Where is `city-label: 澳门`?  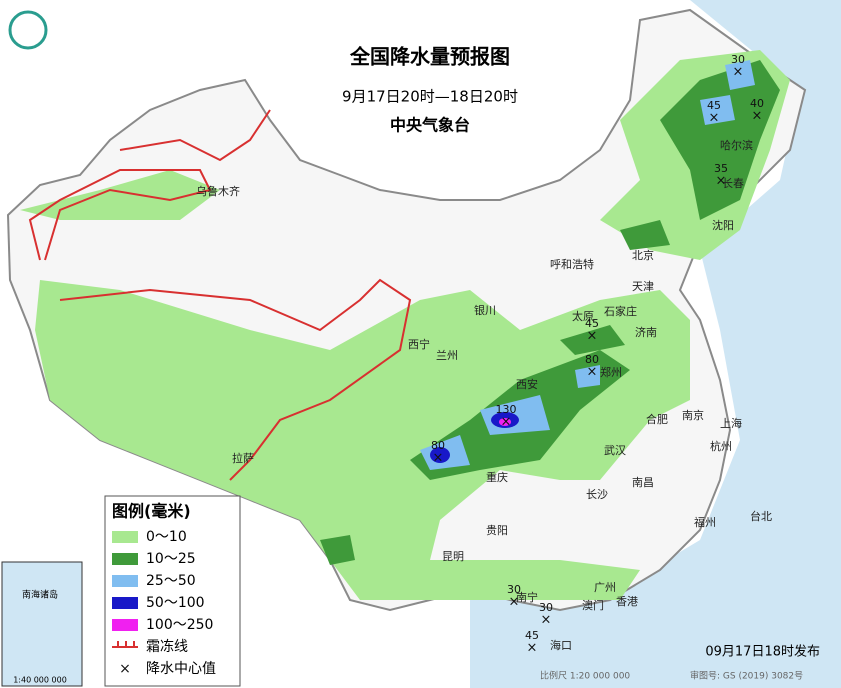 city-label: 澳门 is located at coordinates (593, 605).